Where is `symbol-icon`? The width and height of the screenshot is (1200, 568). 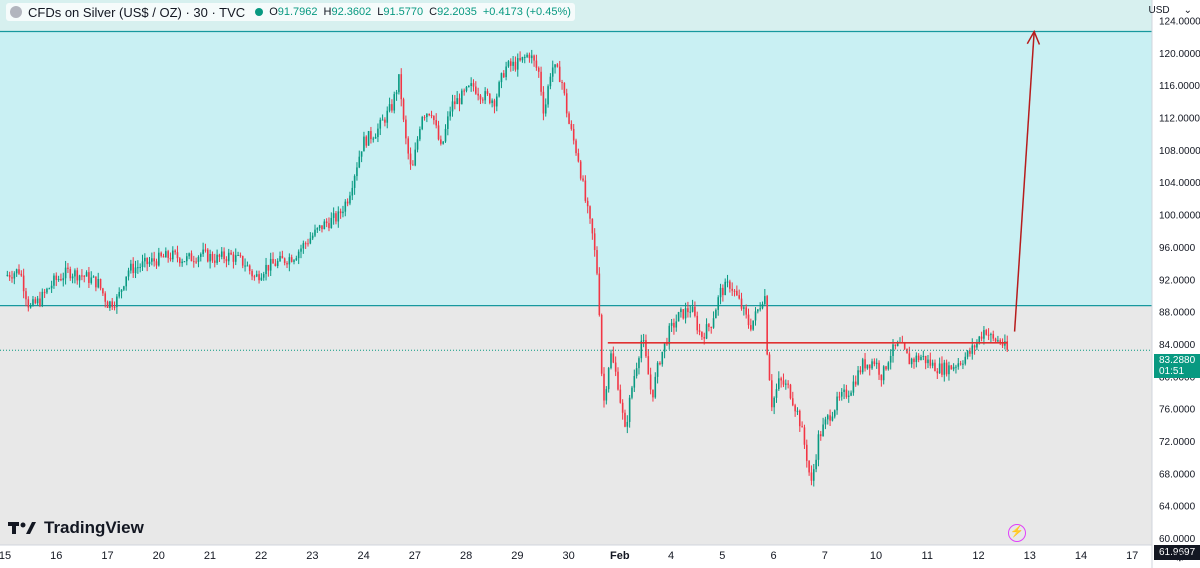 symbol-icon is located at coordinates (16, 12).